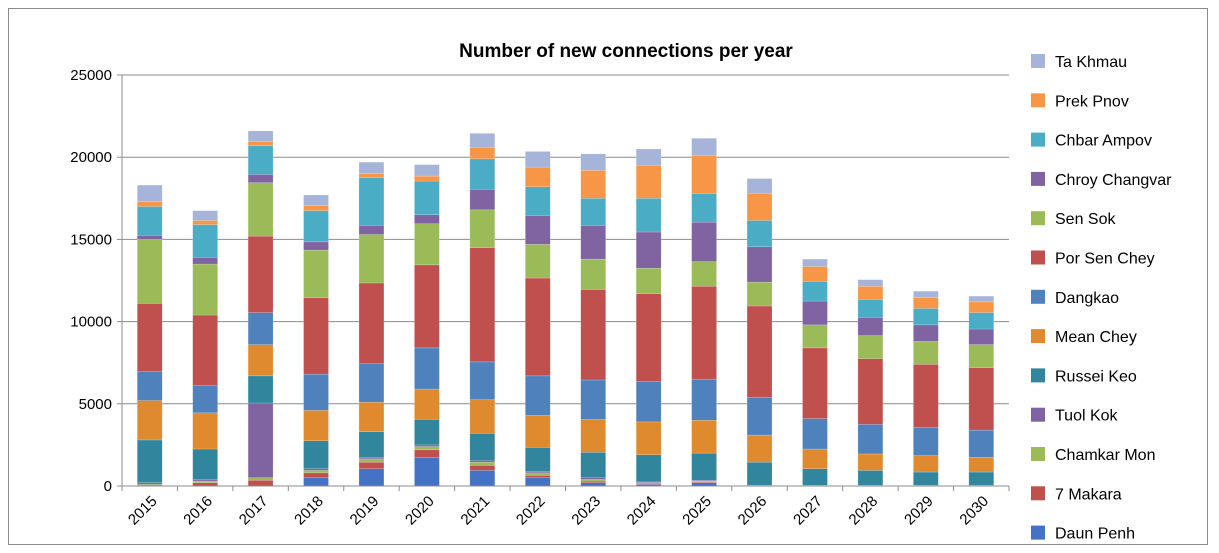 This screenshot has height=553, width=1219. I want to click on y-tick-label: 5000, so click(95, 404).